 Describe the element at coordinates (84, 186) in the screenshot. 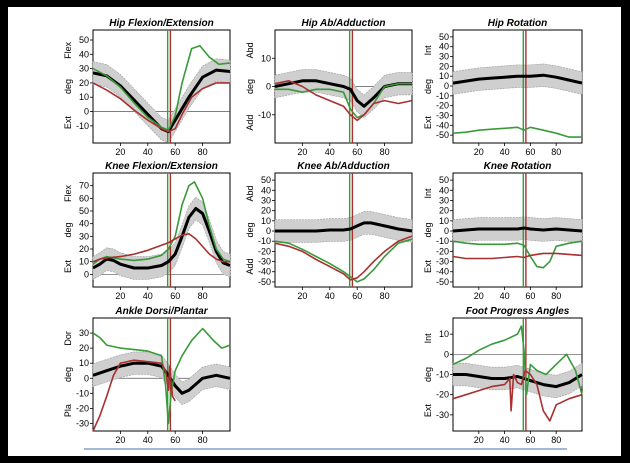

I see `y-tick-label: 70` at that location.